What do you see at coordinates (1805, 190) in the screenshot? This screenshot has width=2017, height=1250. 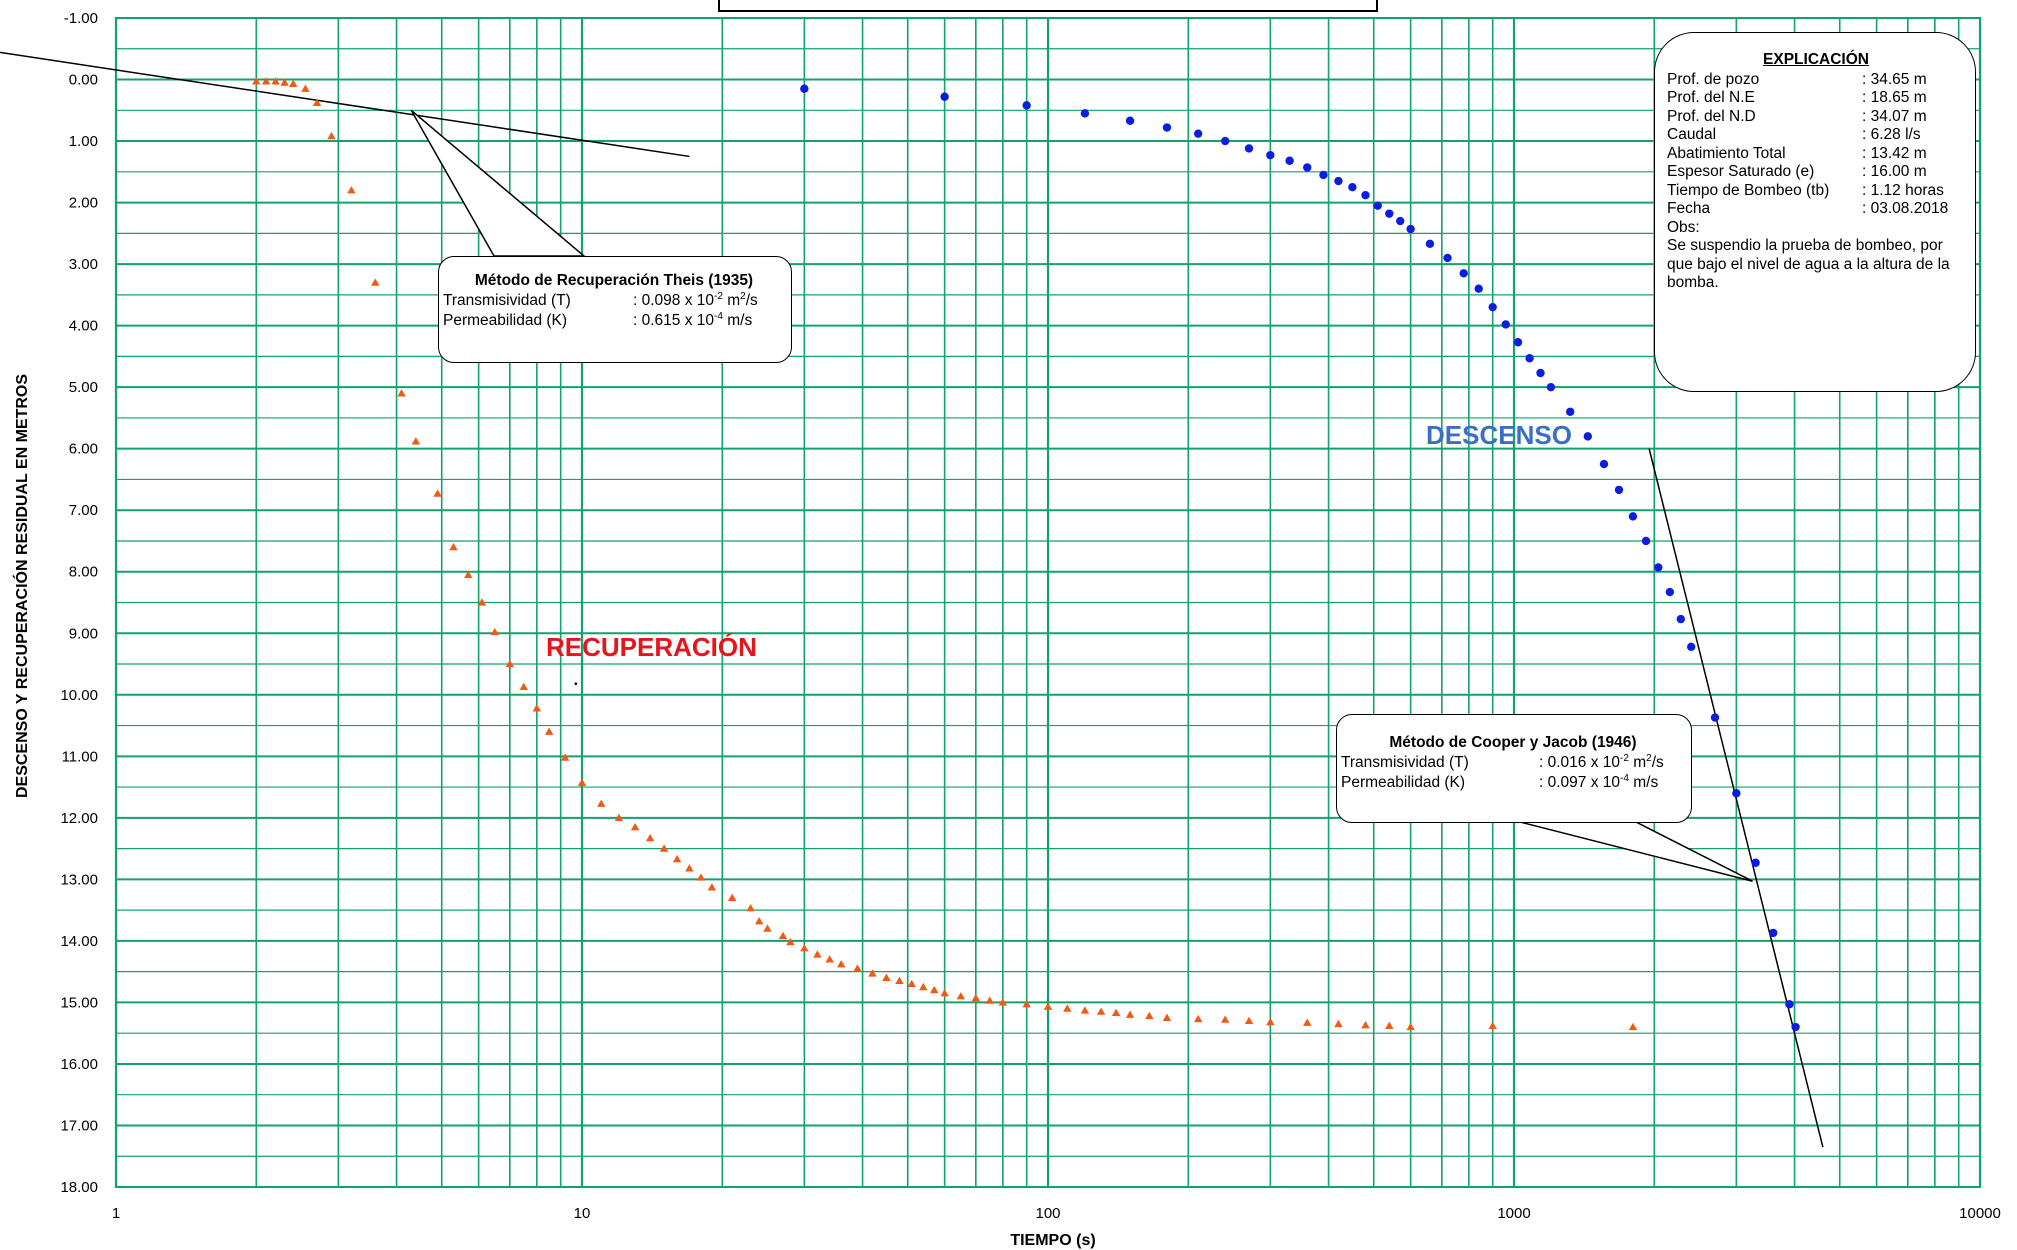 I see `expl-row: Tiempo de Bombeo (tb): 1.12 horas` at bounding box center [1805, 190].